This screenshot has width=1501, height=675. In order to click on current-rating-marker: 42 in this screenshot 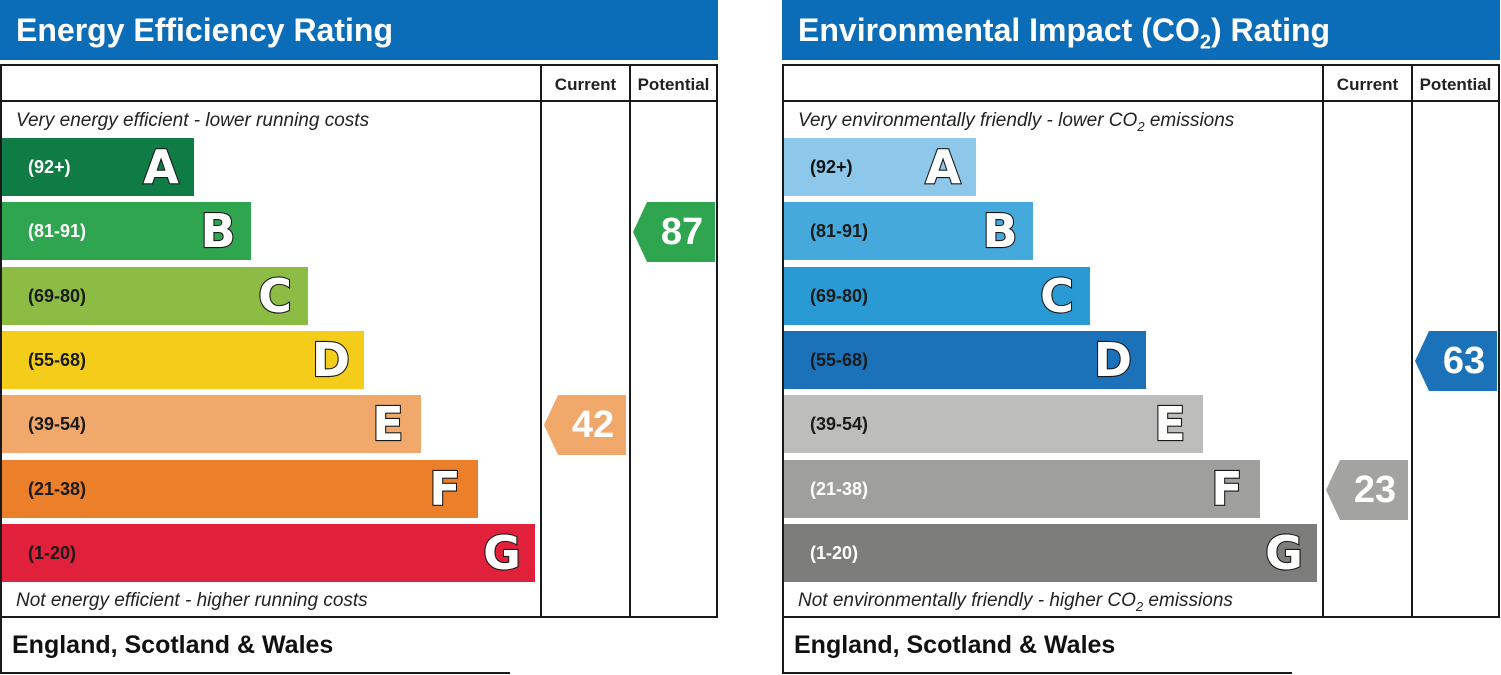, I will do `click(585, 425)`.